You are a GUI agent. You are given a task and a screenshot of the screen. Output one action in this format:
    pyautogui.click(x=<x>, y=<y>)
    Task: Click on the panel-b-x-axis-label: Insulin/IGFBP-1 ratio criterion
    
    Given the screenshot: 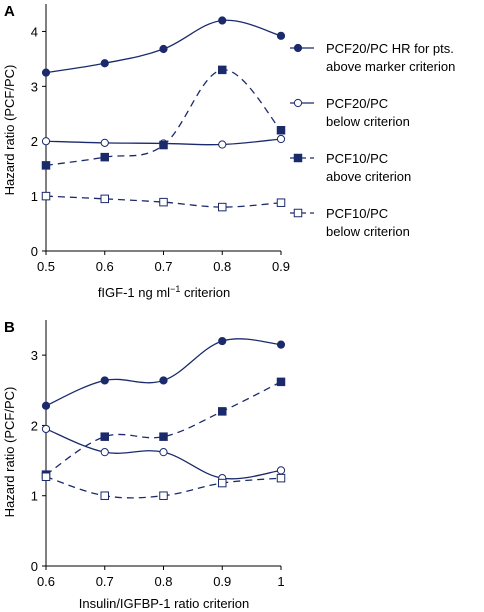 What is the action you would take?
    pyautogui.click(x=164, y=603)
    